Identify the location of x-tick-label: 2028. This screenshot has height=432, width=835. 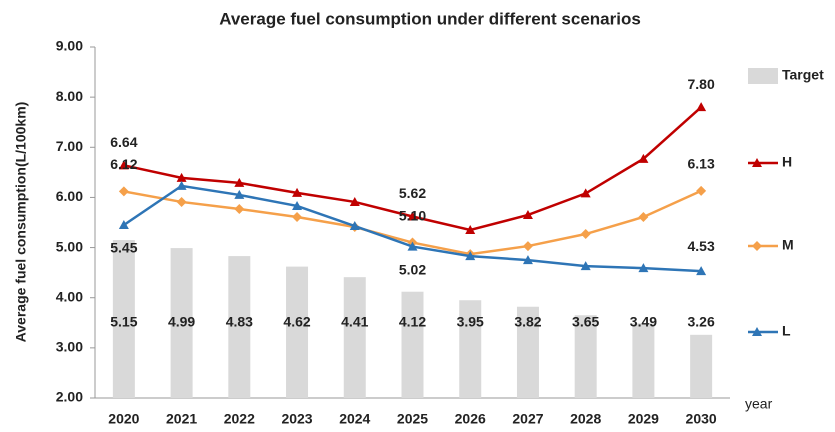
(585, 419).